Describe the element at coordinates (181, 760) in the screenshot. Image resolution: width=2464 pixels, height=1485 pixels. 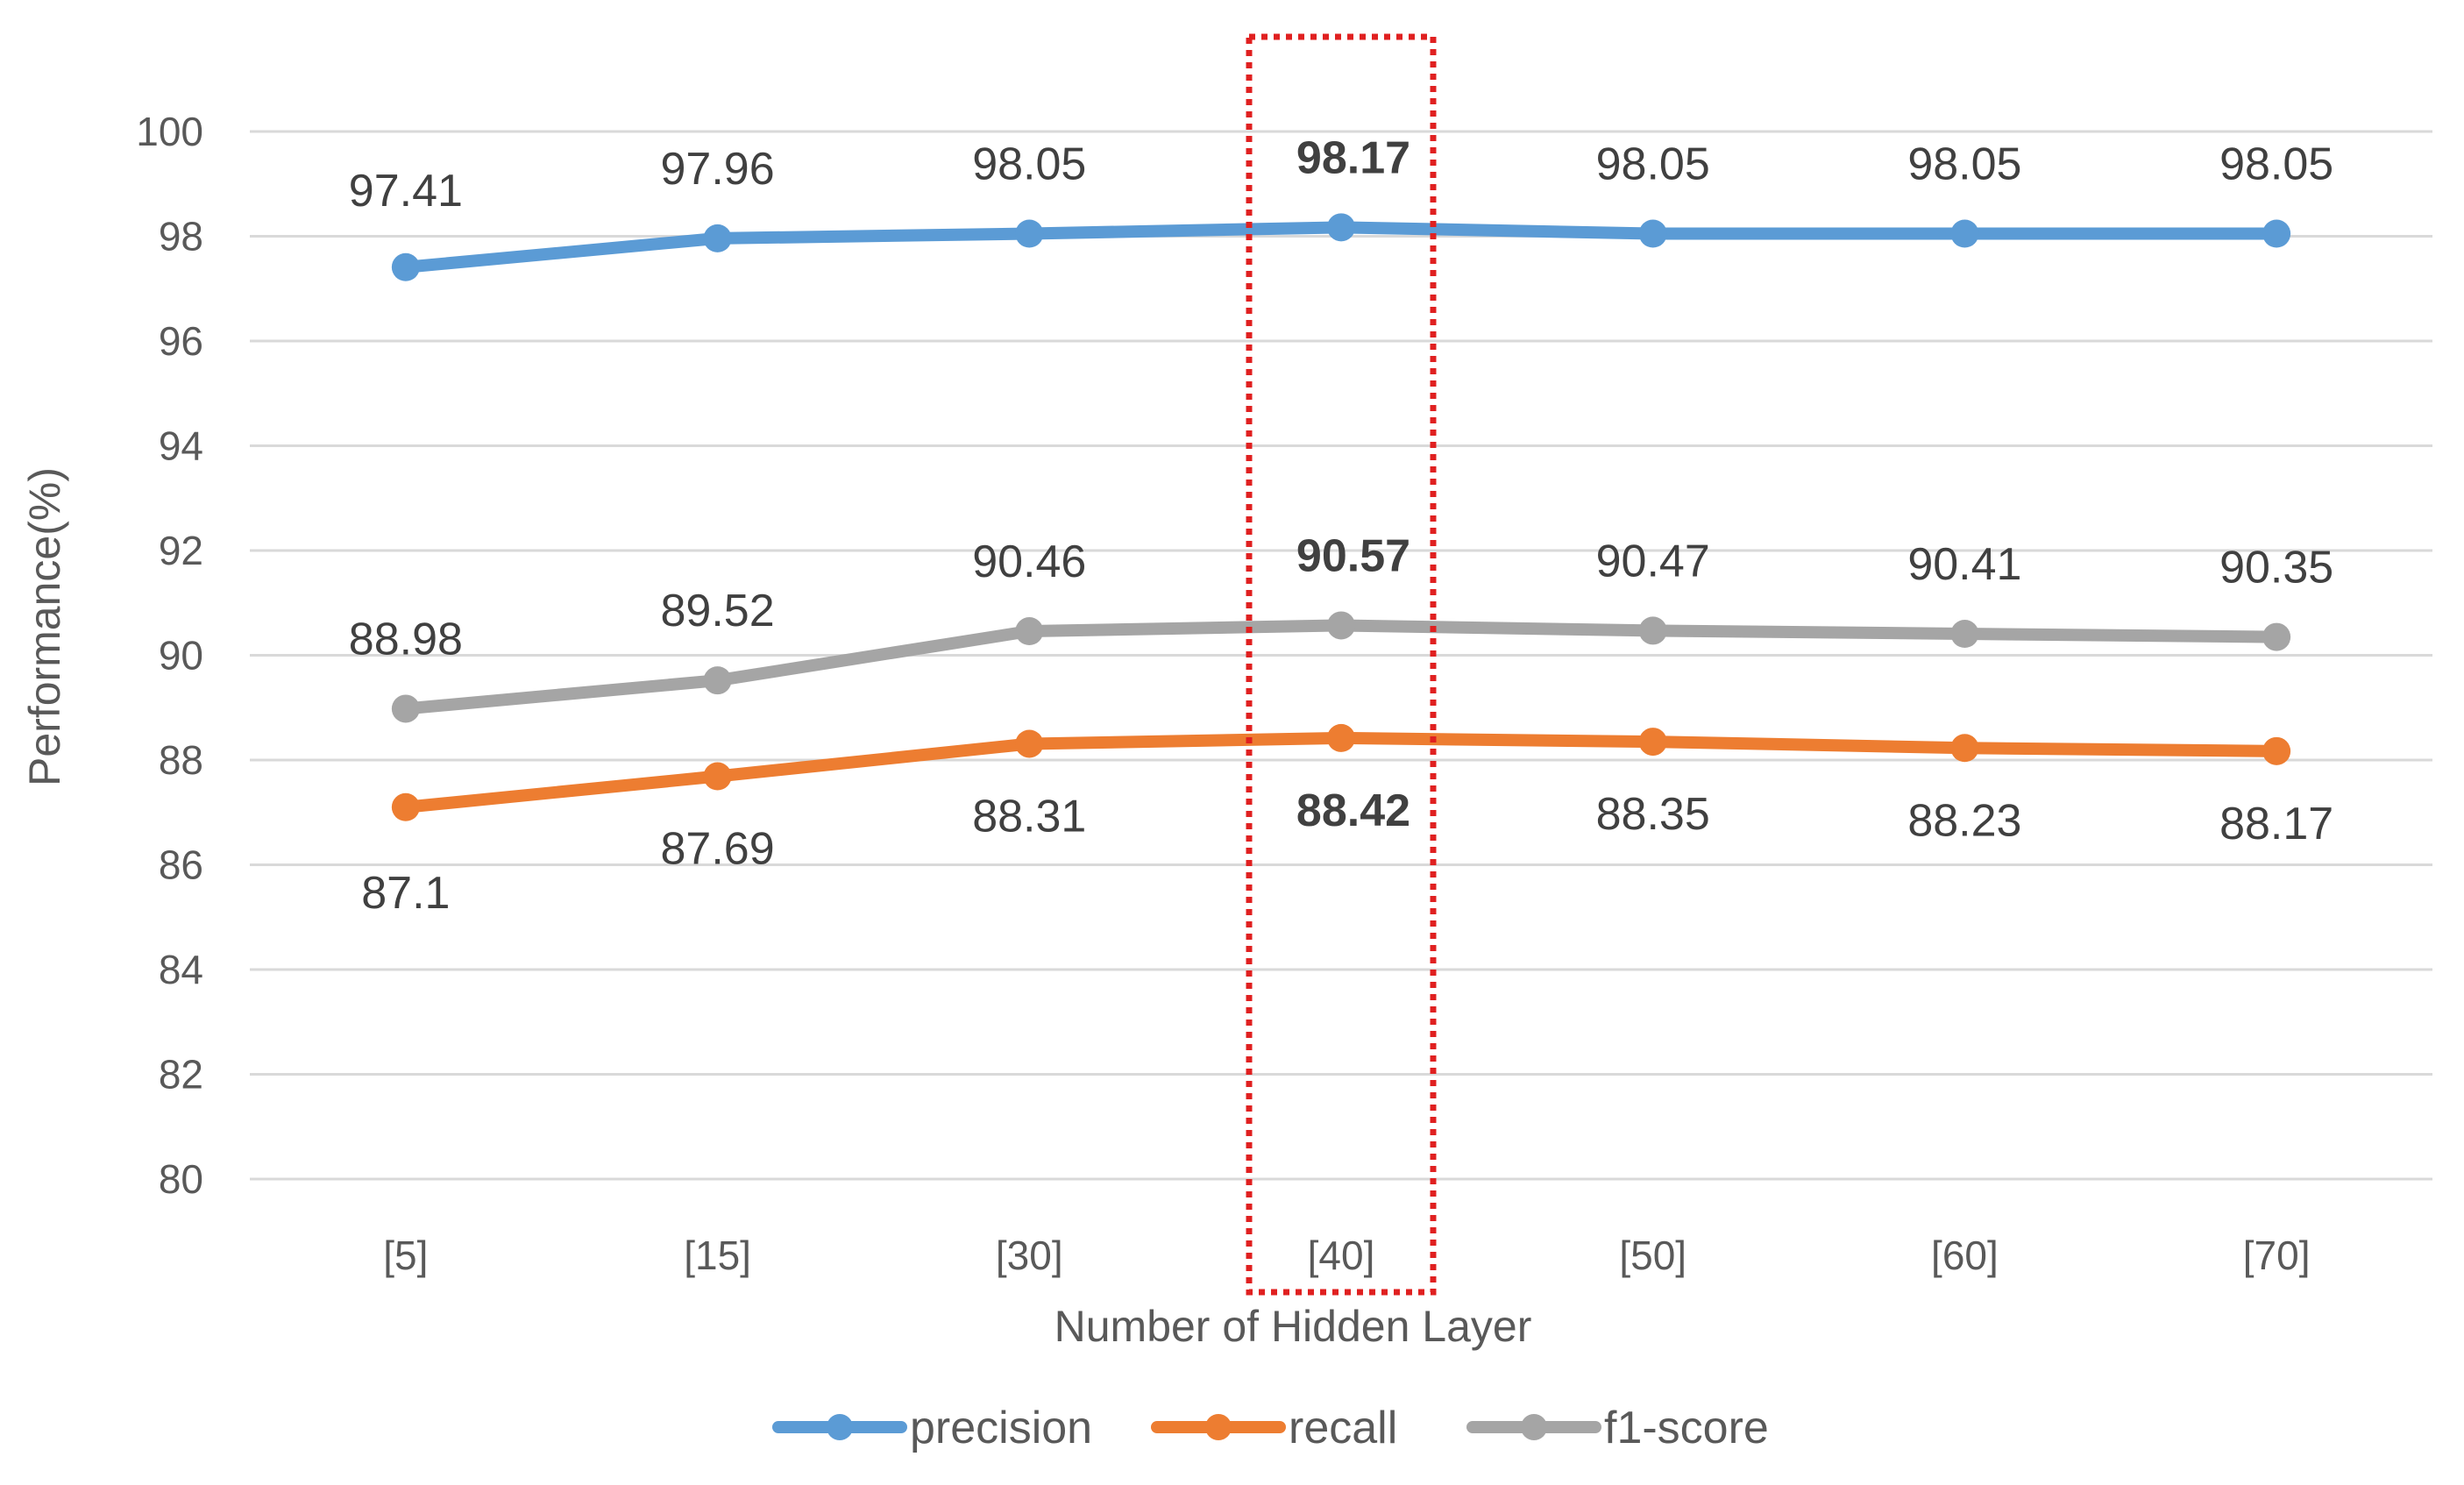
I see `y-tick-label: 88` at that location.